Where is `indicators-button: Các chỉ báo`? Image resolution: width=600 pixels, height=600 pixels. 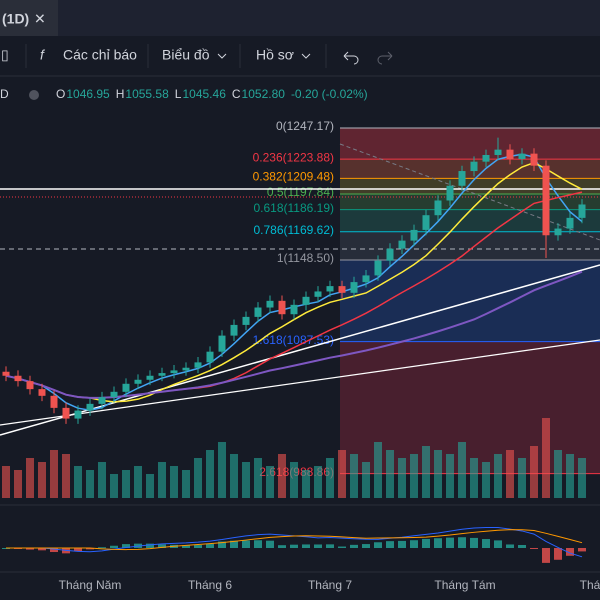 indicators-button: Các chỉ báo is located at coordinates (100, 55).